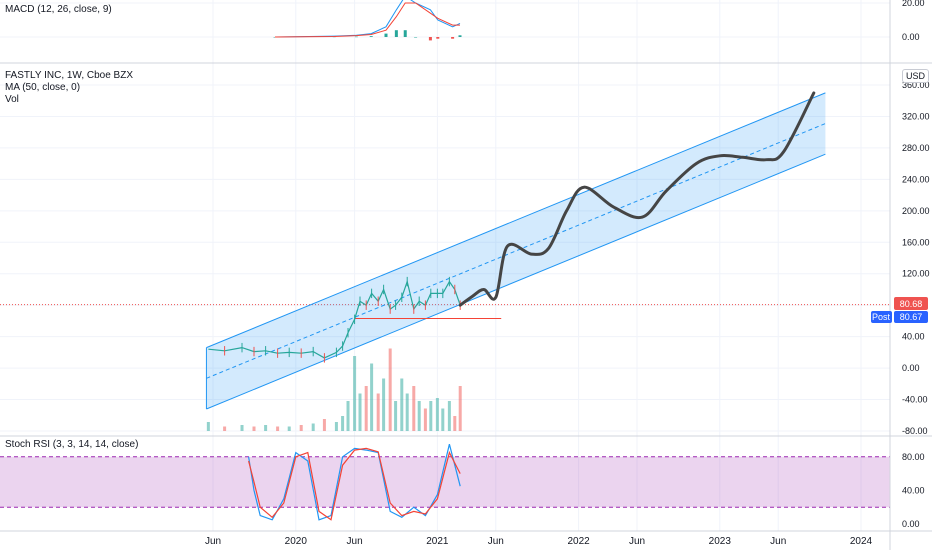  Describe the element at coordinates (72, 444) in the screenshot. I see `stoch-rsi-label: Stoch RSI (3, 3, 14, 14, close)` at that location.